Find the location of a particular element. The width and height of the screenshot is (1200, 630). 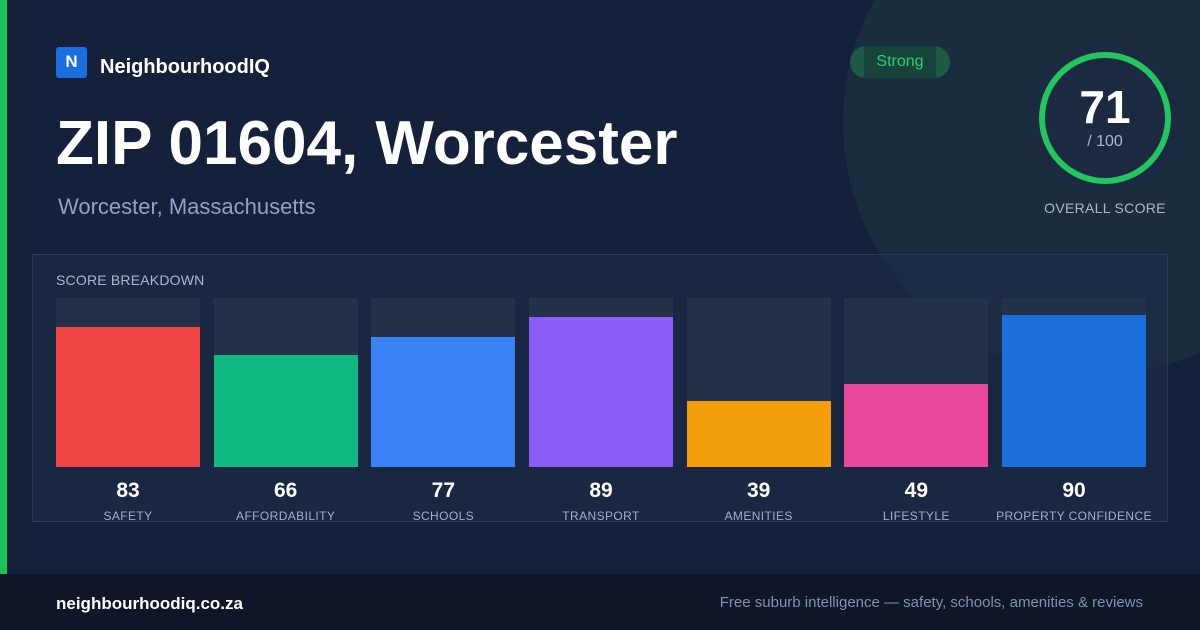

overall-score-value: 71 is located at coordinates (1105, 107).